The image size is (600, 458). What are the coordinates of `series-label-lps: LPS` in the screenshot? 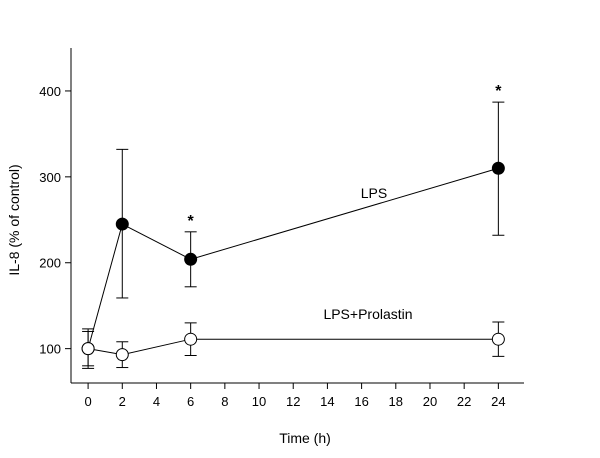 It's located at (374, 193).